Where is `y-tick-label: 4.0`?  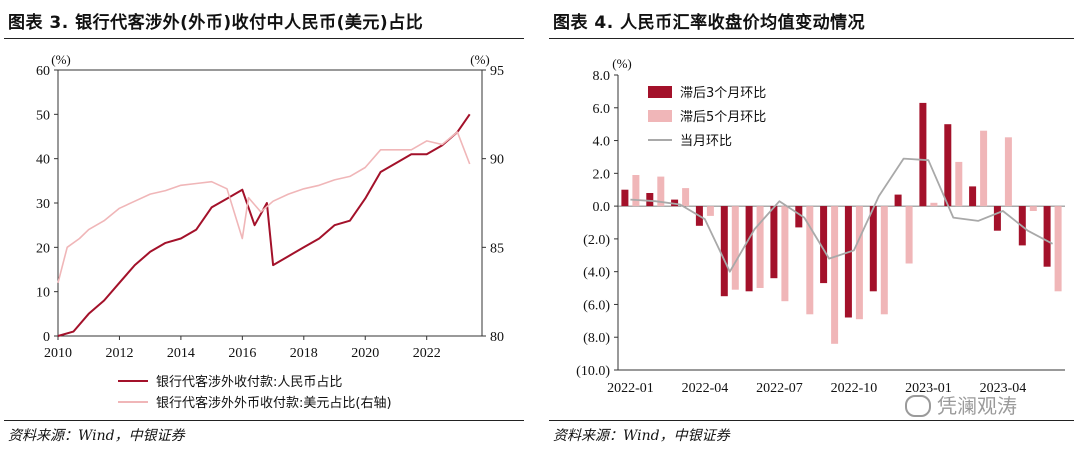
y-tick-label: 4.0 is located at coordinates (602, 142).